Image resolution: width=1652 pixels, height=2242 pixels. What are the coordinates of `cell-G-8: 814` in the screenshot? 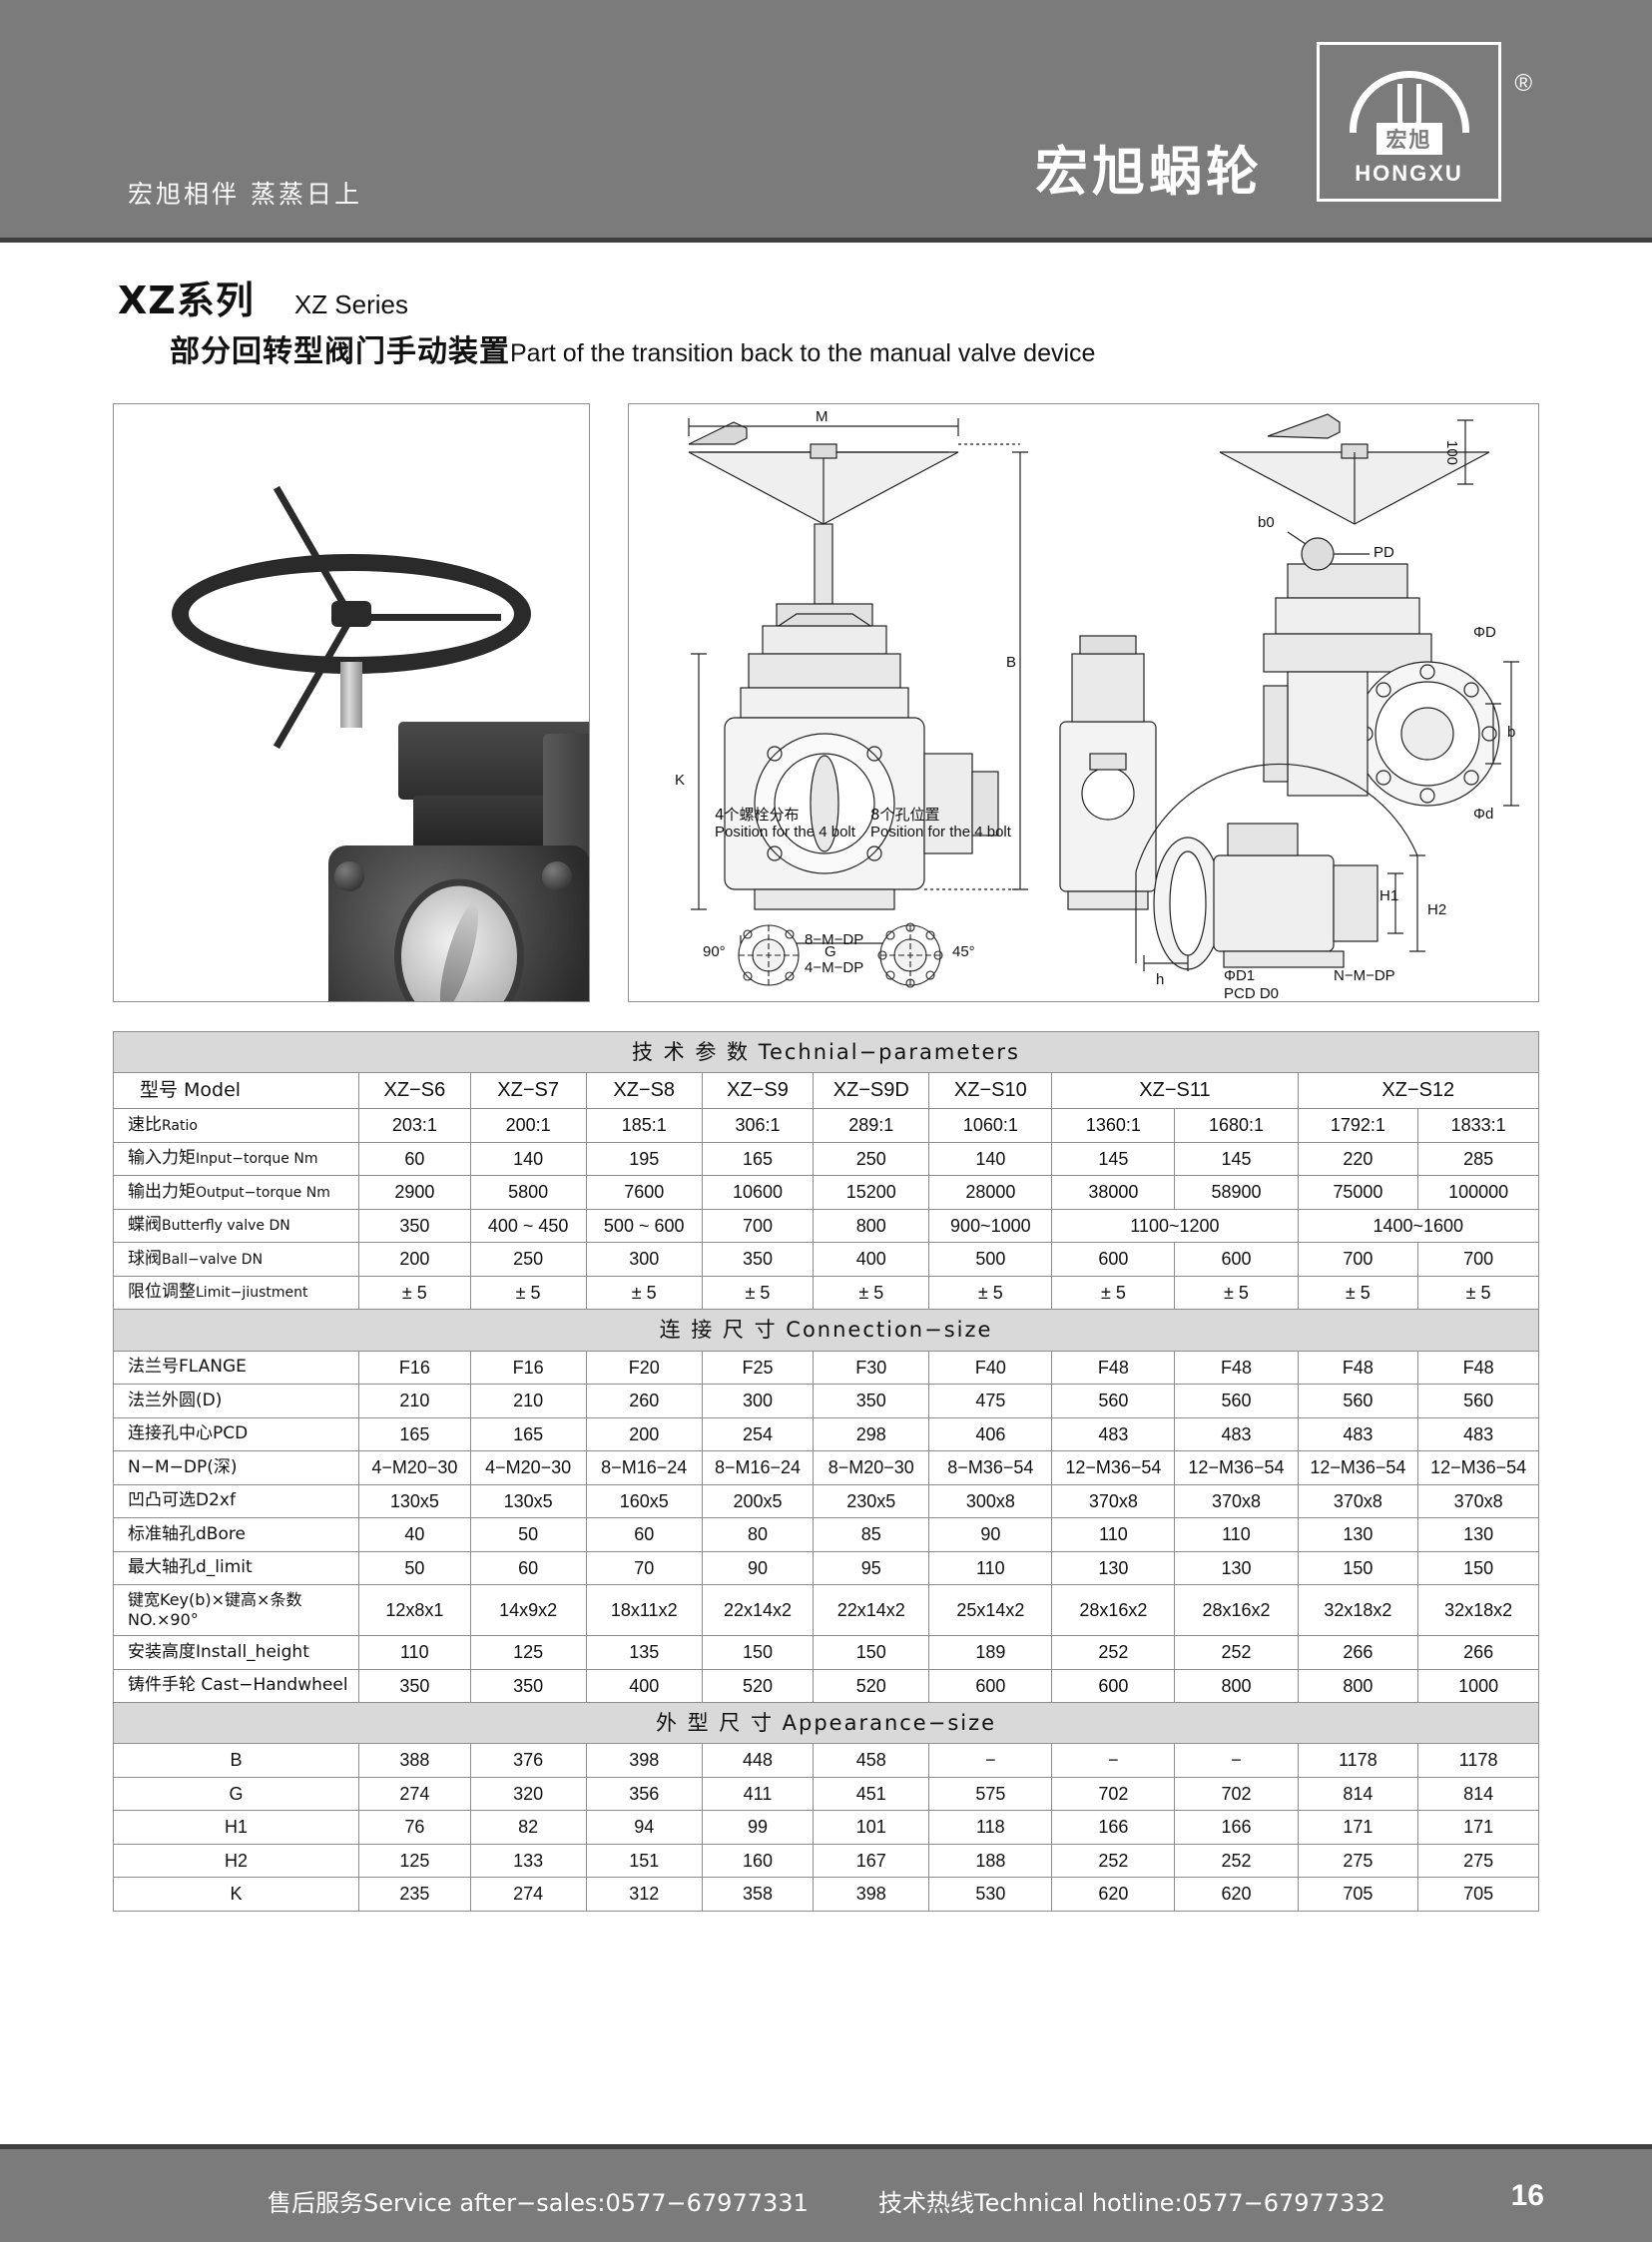 It's located at (1358, 1794).